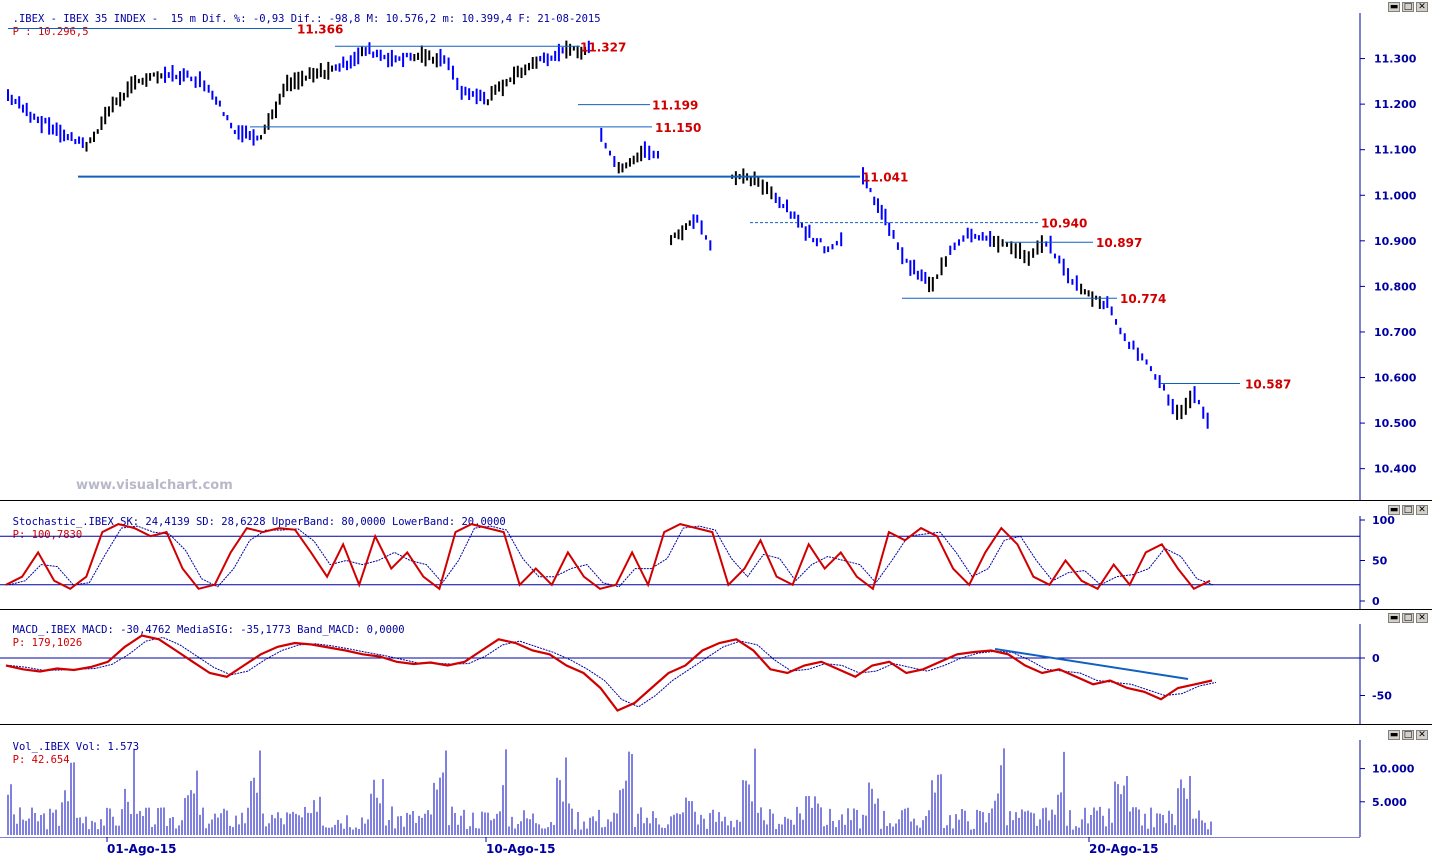  I want to click on macd-header-price: P: 179,1026, so click(47, 643).